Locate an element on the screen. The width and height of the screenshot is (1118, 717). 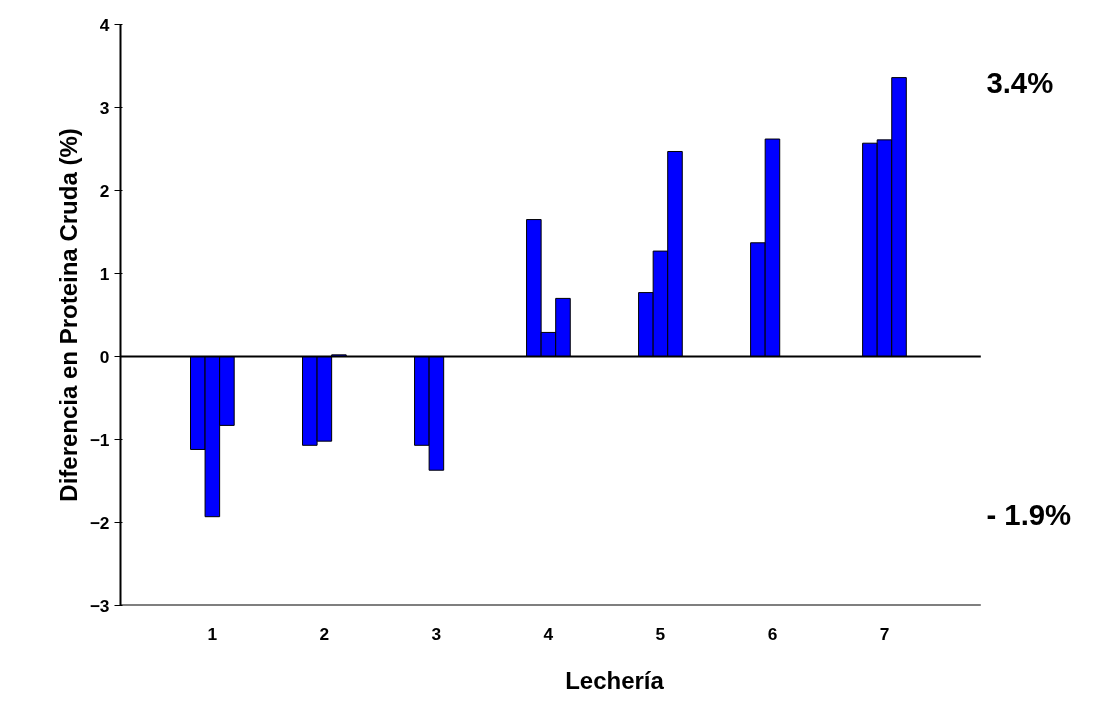
x-axis-title: Lechería is located at coordinates (615, 680).